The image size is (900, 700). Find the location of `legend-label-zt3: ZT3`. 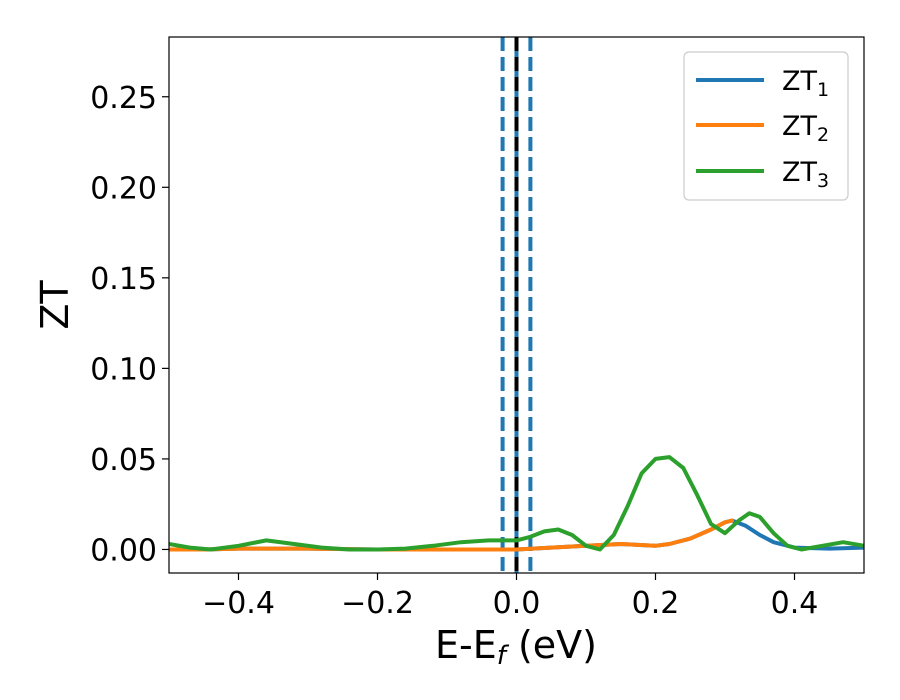

legend-label-zt3: ZT3 is located at coordinates (805, 174).